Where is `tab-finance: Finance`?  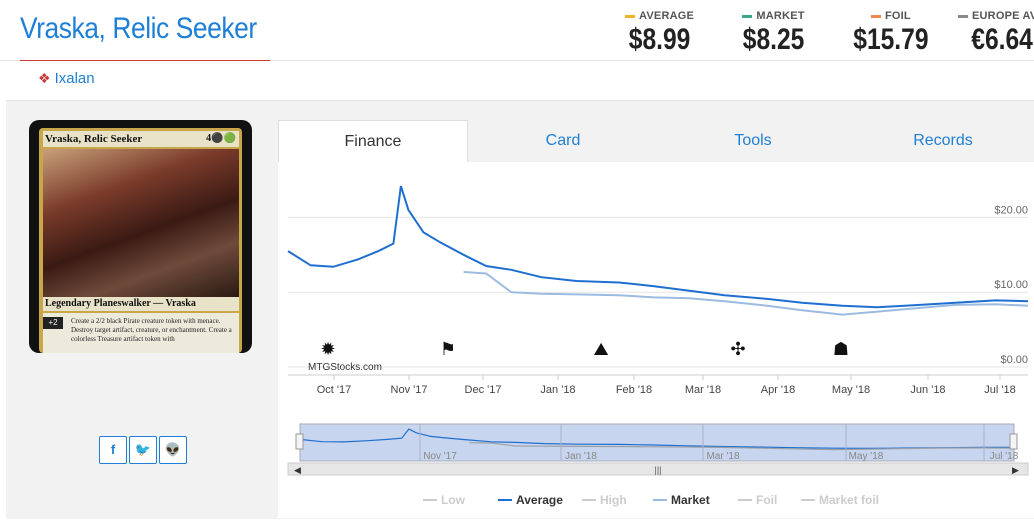
tab-finance: Finance is located at coordinates (373, 141).